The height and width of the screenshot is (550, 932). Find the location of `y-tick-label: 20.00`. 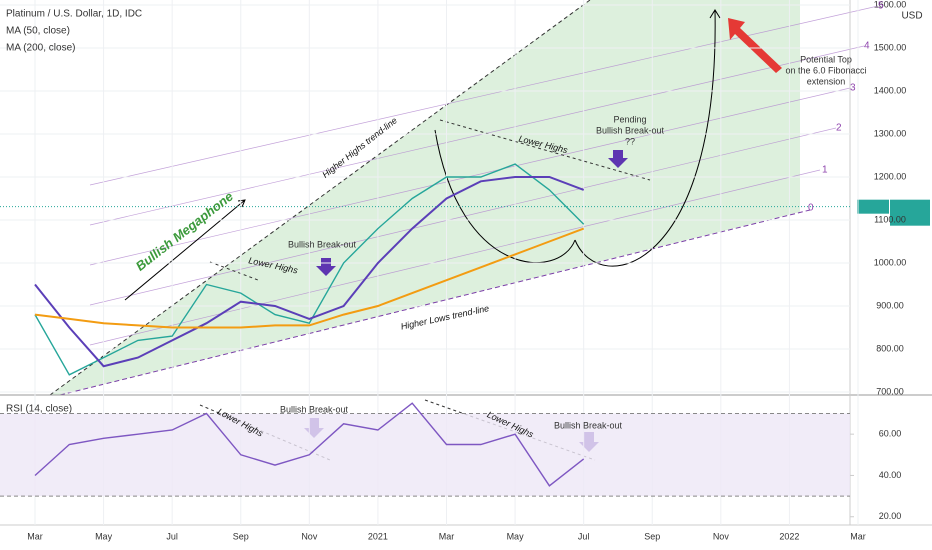

y-tick-label: 20.00 is located at coordinates (890, 516).